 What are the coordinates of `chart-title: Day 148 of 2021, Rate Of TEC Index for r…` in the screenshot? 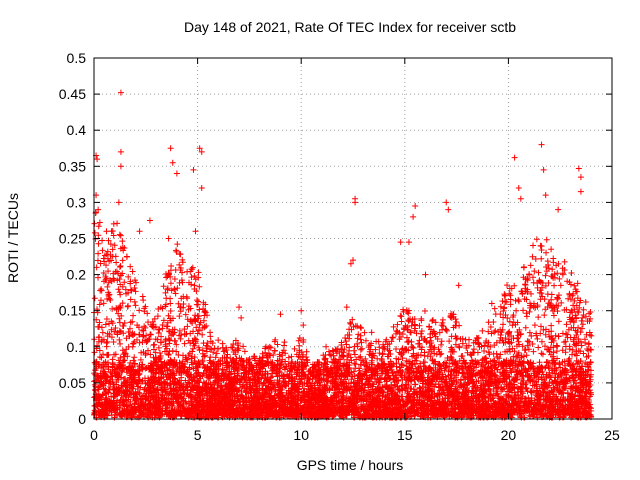 It's located at (350, 27).